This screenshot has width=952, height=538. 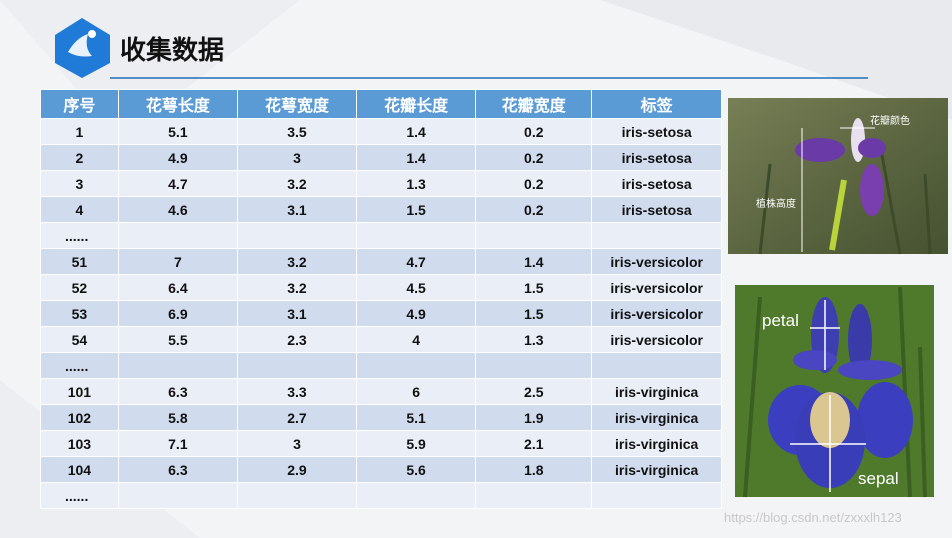 I want to click on column-header: 花瓣宽度, so click(x=534, y=104).